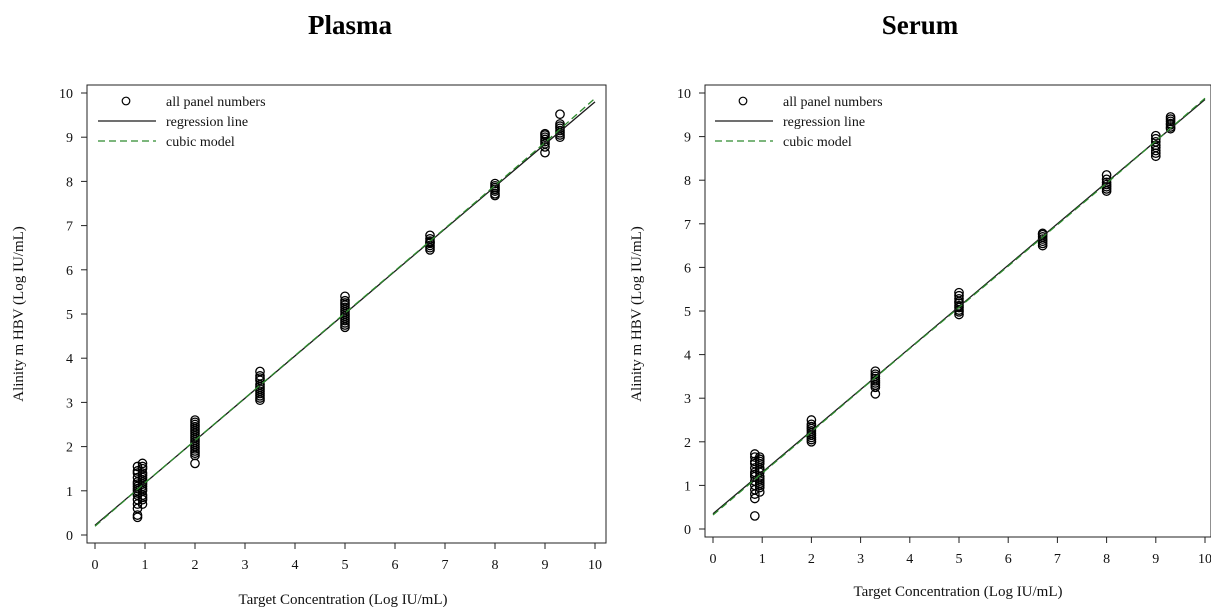 The height and width of the screenshot is (607, 1211). What do you see at coordinates (920, 25) in the screenshot?
I see `serum-panel-title: Serum` at bounding box center [920, 25].